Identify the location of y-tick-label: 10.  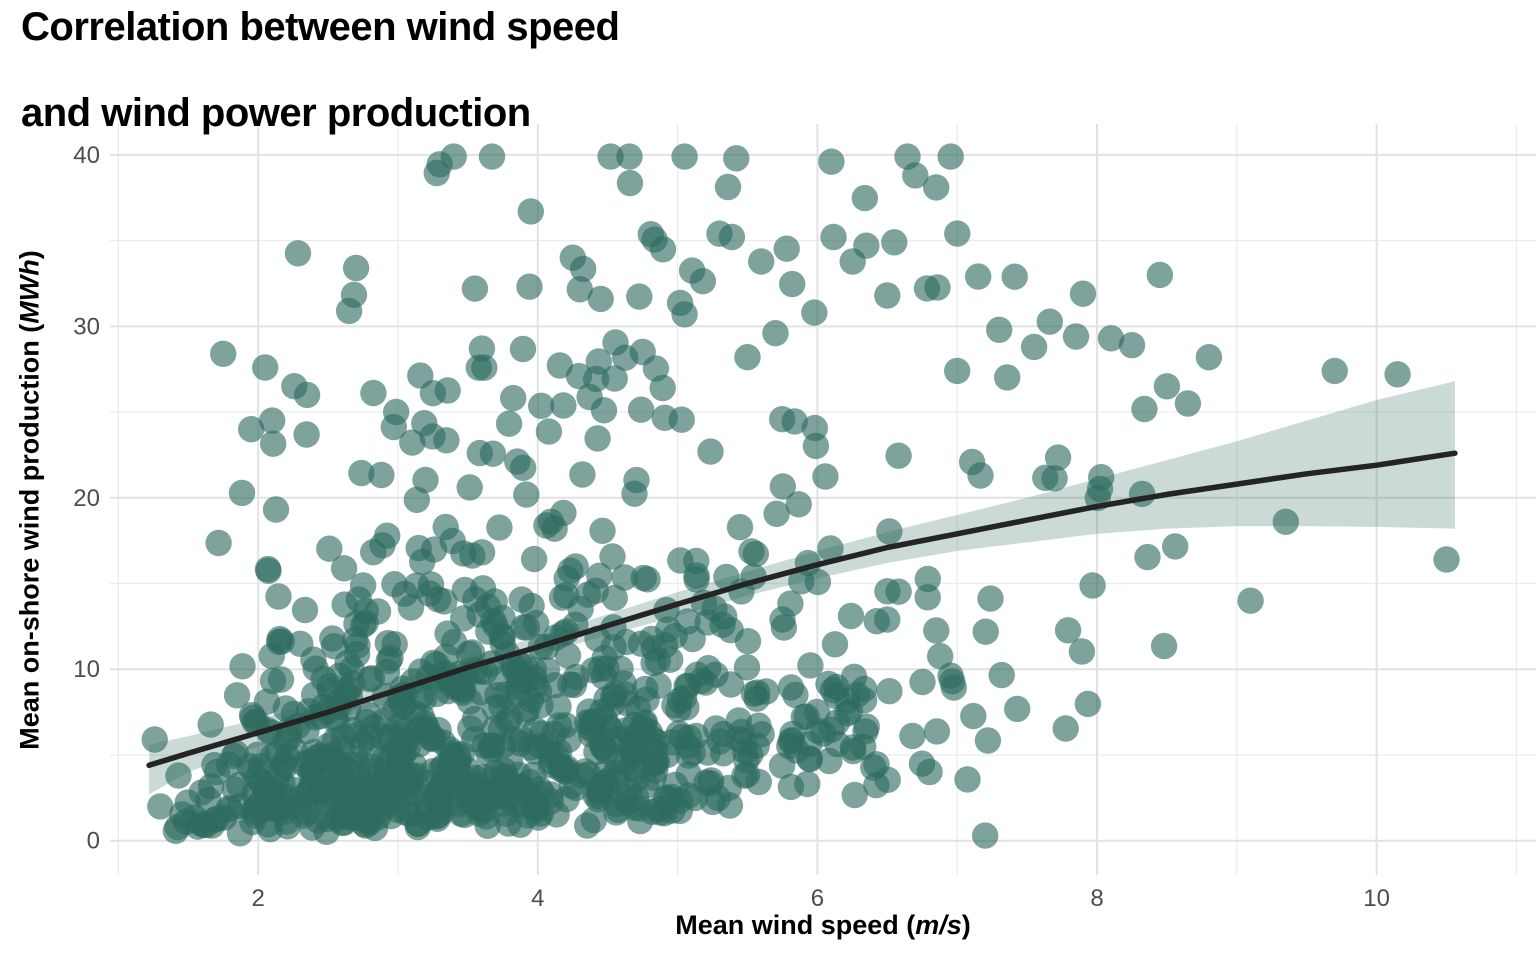
(86, 669).